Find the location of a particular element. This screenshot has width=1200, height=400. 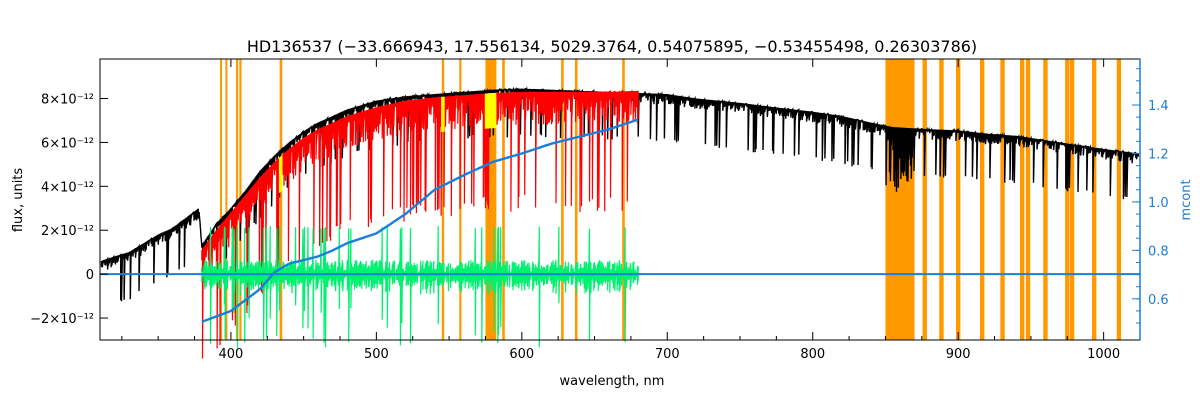

y-tick-label: 4×10⁻¹² is located at coordinates (67, 187).